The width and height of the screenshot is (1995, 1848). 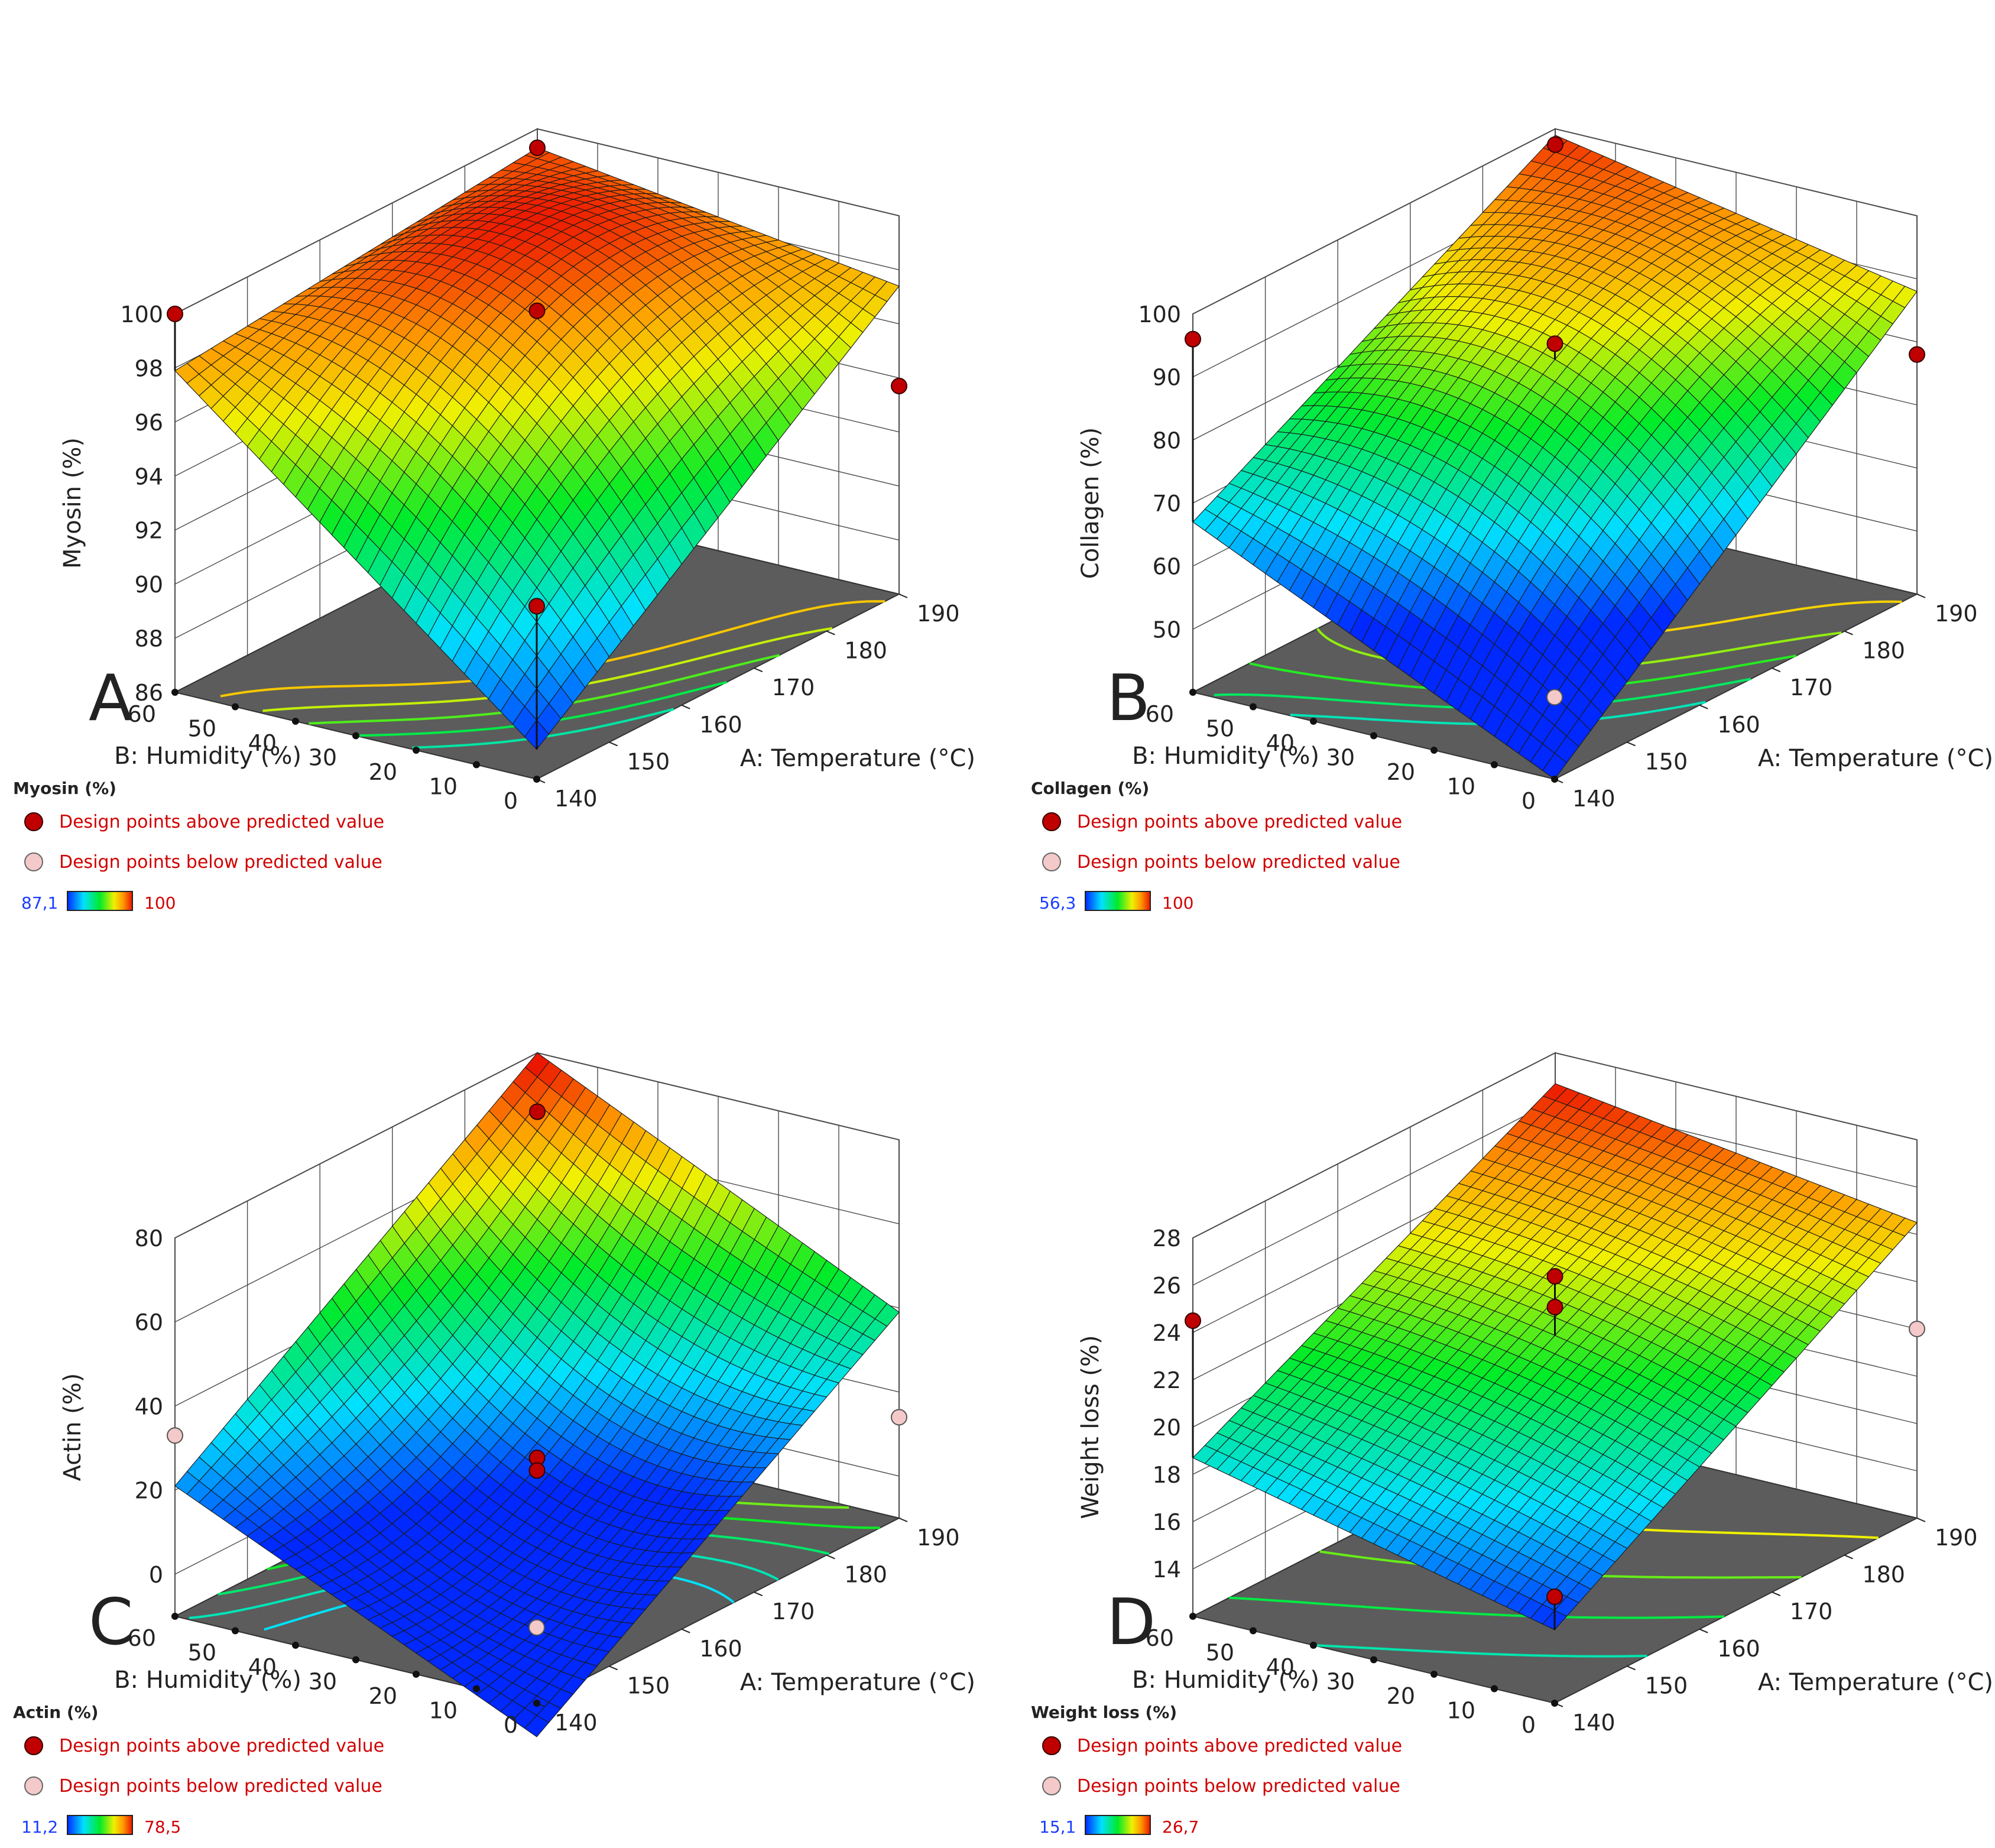 I want to click on z-tick-label: 100, so click(x=141, y=314).